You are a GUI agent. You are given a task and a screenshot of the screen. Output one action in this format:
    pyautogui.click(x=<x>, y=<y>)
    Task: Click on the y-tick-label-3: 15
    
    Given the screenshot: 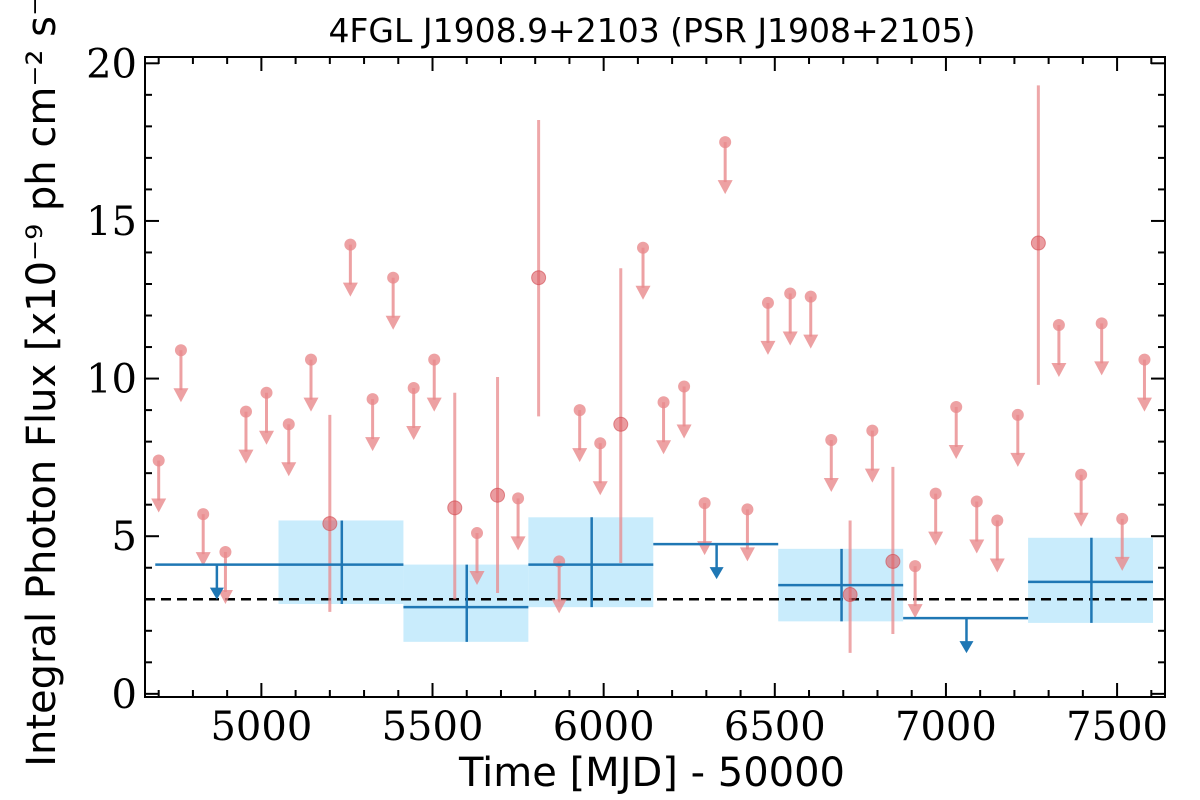 What is the action you would take?
    pyautogui.click(x=111, y=222)
    